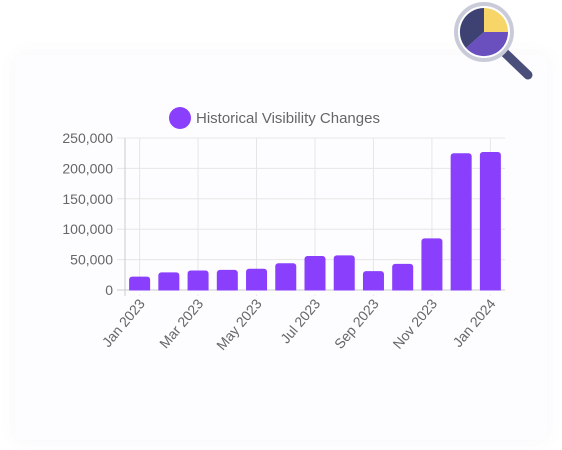 The image size is (562, 450). Describe the element at coordinates (109, 290) in the screenshot. I see `y-tick-label: 0` at that location.